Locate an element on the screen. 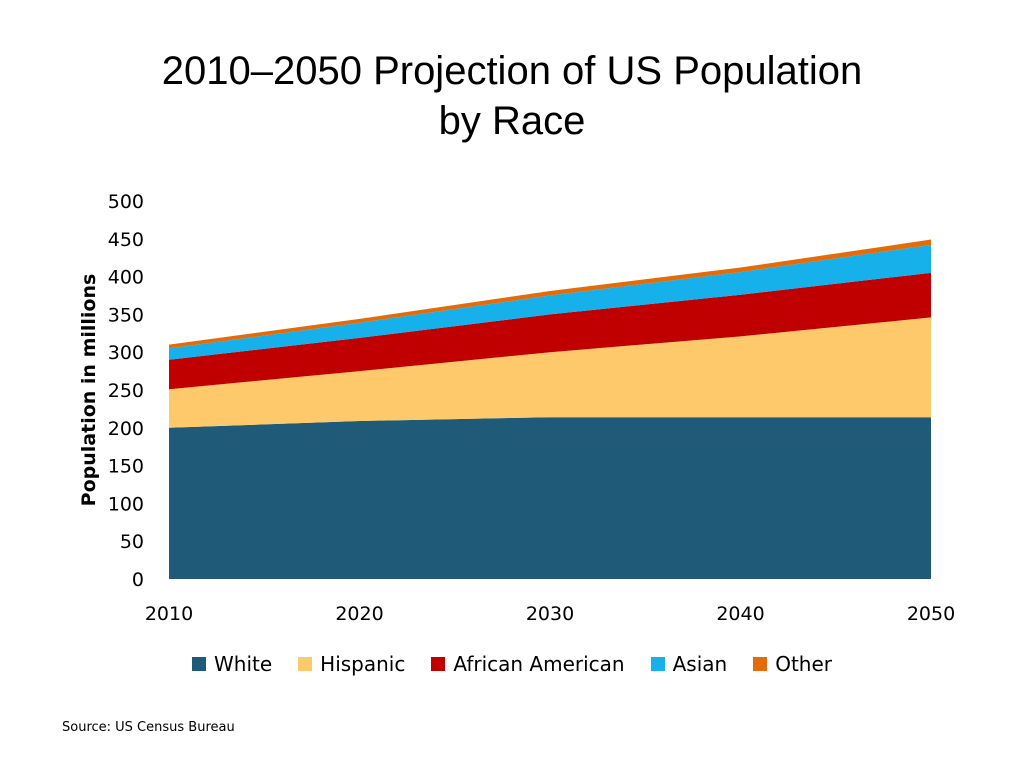 This screenshot has height=768, width=1024. area-hispanic is located at coordinates (550, 372).